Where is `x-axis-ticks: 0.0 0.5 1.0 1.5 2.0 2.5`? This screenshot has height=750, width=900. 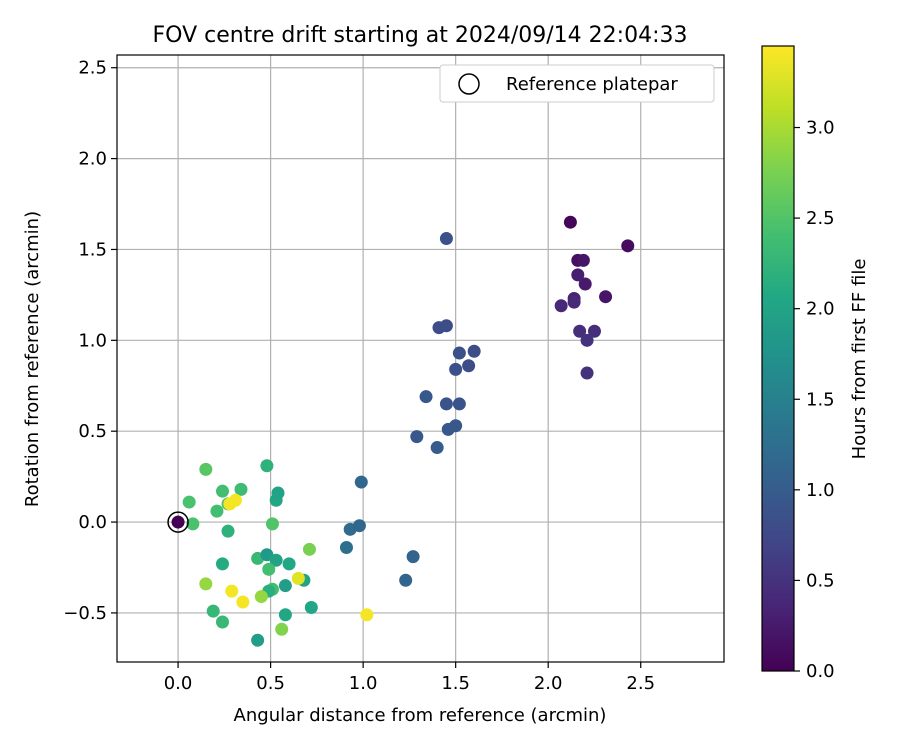 x-axis-ticks: 0.0 0.5 1.0 1.5 2.0 2.5 is located at coordinates (409, 678).